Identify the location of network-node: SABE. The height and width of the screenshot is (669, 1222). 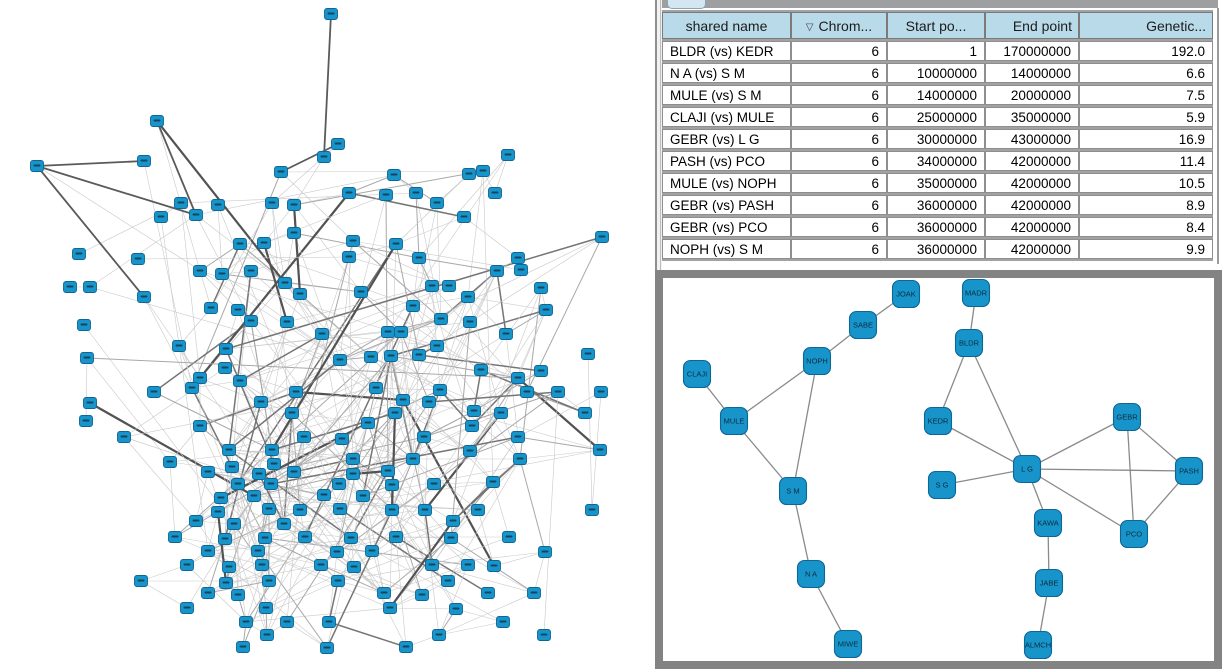
(863, 325).